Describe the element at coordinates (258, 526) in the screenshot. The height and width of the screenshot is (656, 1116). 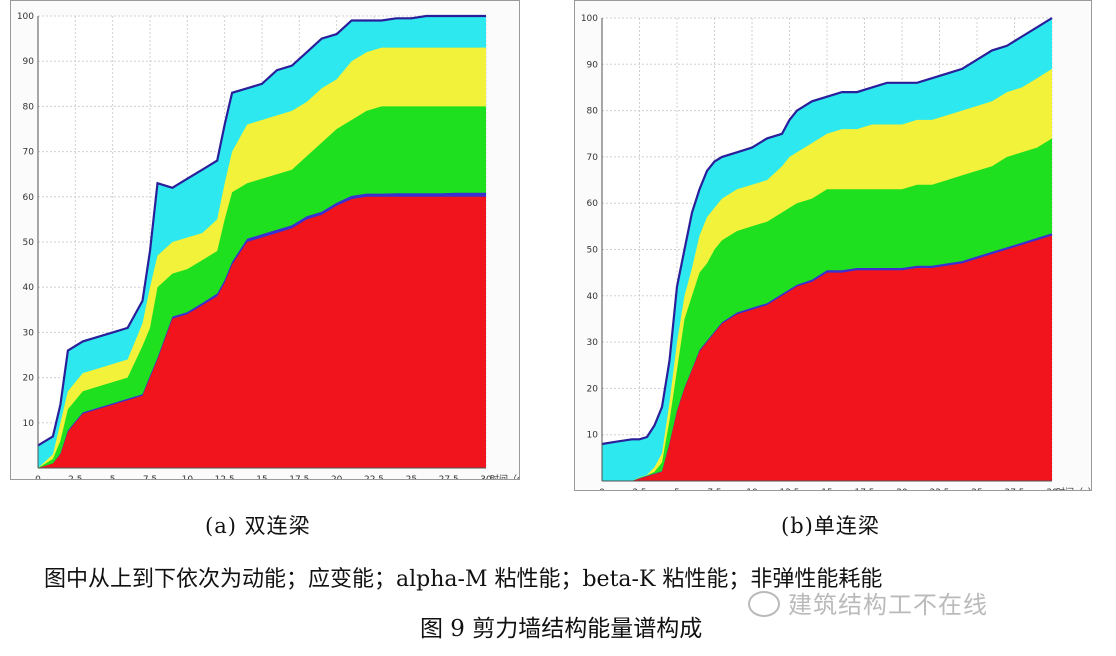
I see `caption-a: (a) 双连梁` at that location.